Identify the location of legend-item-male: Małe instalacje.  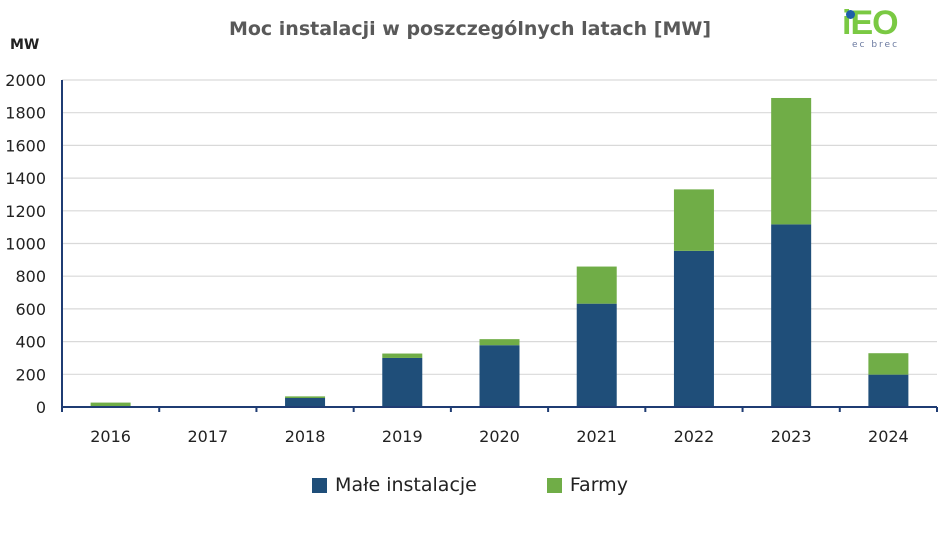
(394, 485).